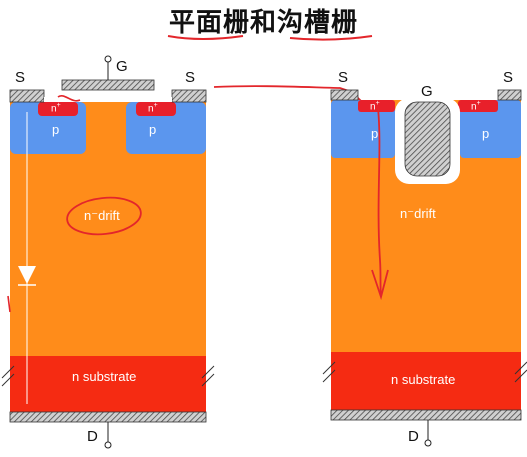  Describe the element at coordinates (122, 66) in the screenshot. I see `planar-gate-label: G` at that location.